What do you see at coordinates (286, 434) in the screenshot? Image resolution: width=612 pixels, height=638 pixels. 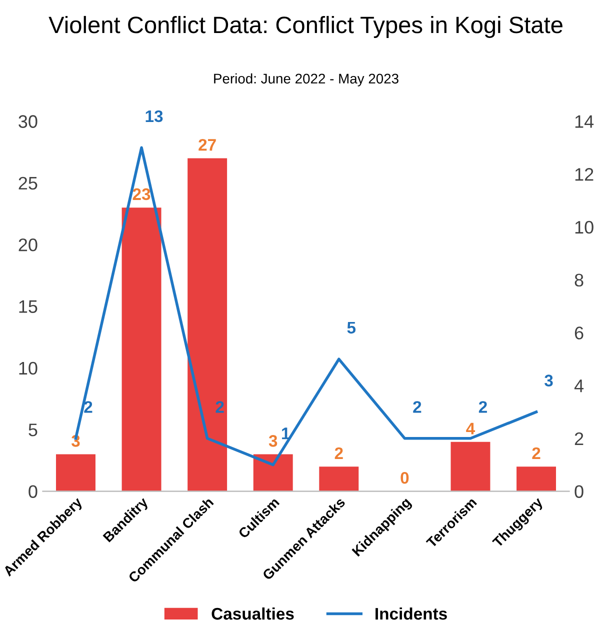 I see `data-label: 1` at bounding box center [286, 434].